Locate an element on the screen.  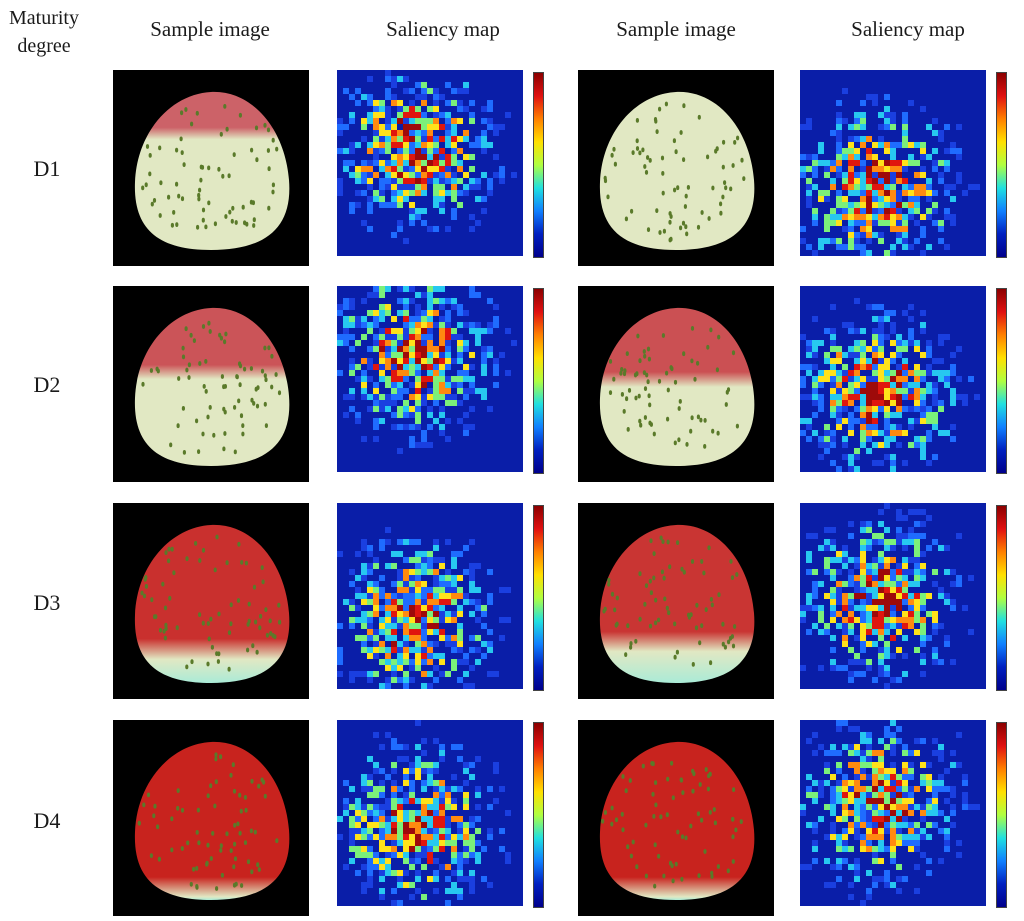
strawberry-body is located at coordinates (212, 386).